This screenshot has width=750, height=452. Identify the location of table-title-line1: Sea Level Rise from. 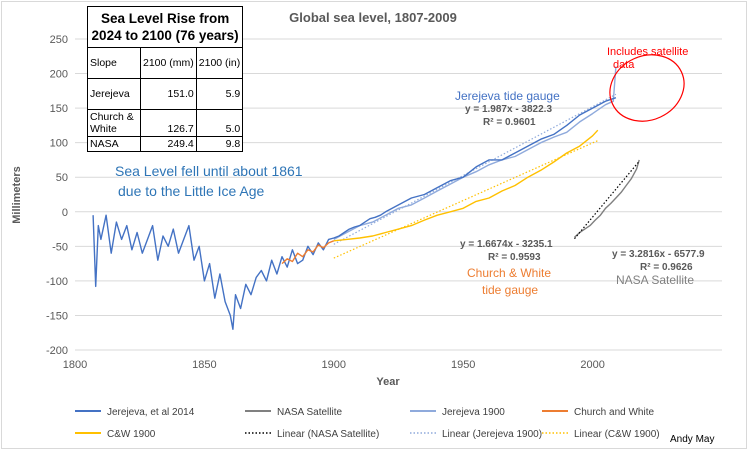
(165, 18).